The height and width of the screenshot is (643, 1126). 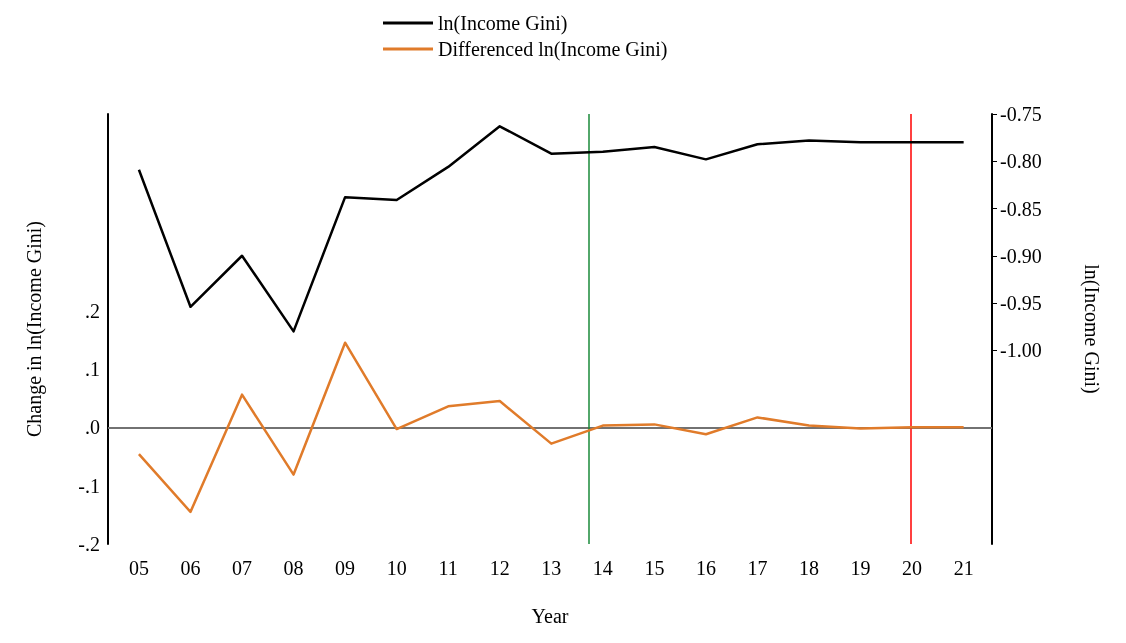 What do you see at coordinates (92, 427) in the screenshot?
I see `y-tick-label: .0` at bounding box center [92, 427].